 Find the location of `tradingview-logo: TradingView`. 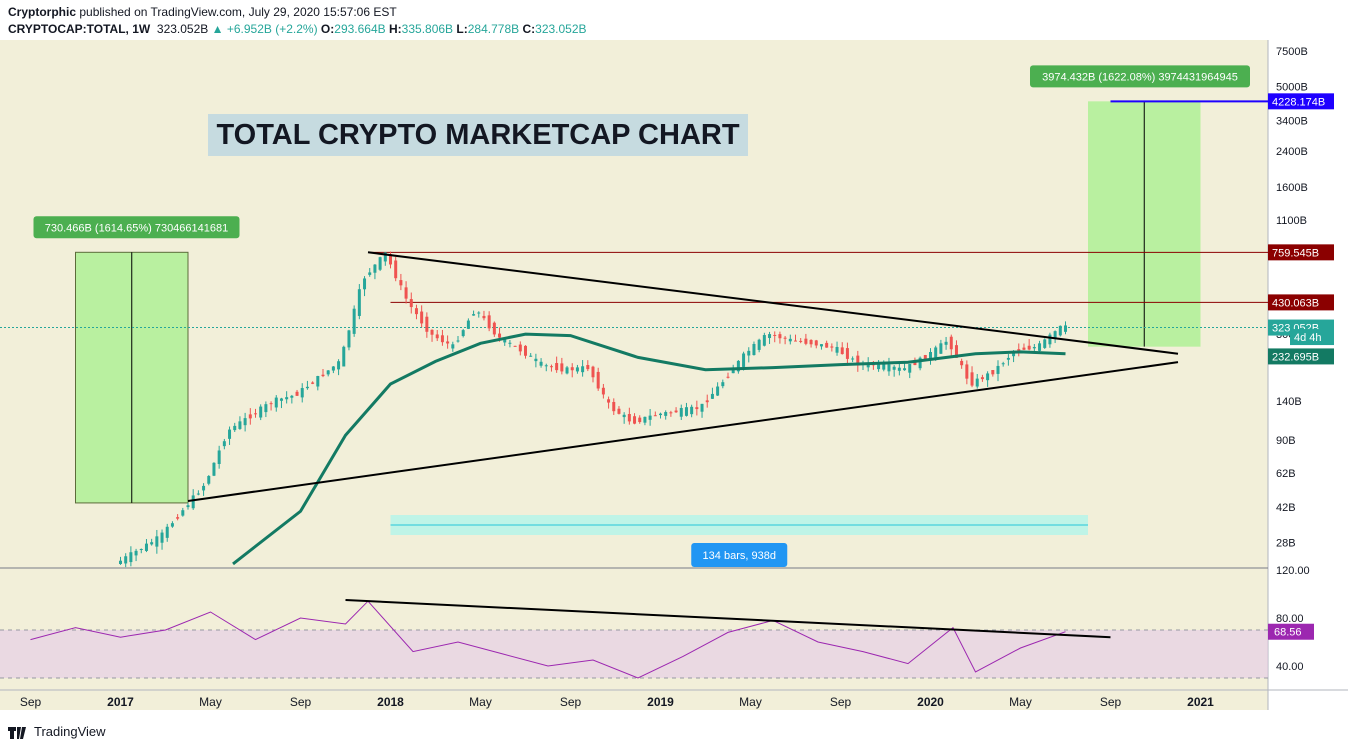

tradingview-logo: TradingView is located at coordinates (57, 731).